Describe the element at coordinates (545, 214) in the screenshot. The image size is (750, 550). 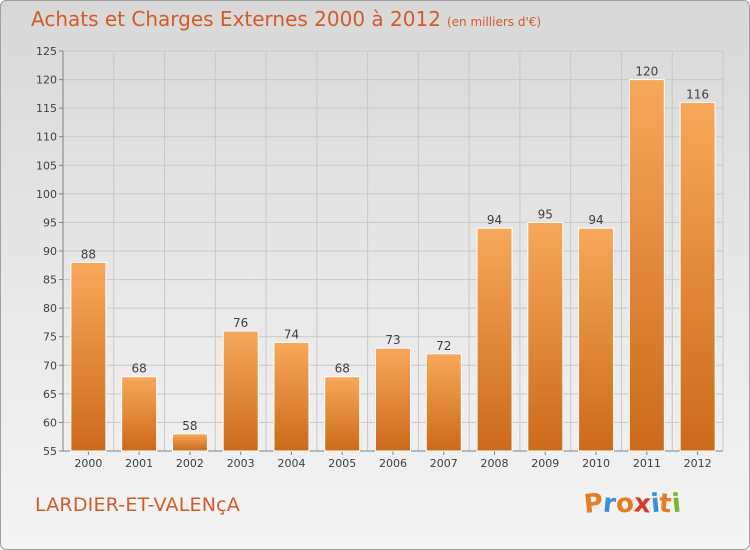
I see `data-label: 95` at that location.